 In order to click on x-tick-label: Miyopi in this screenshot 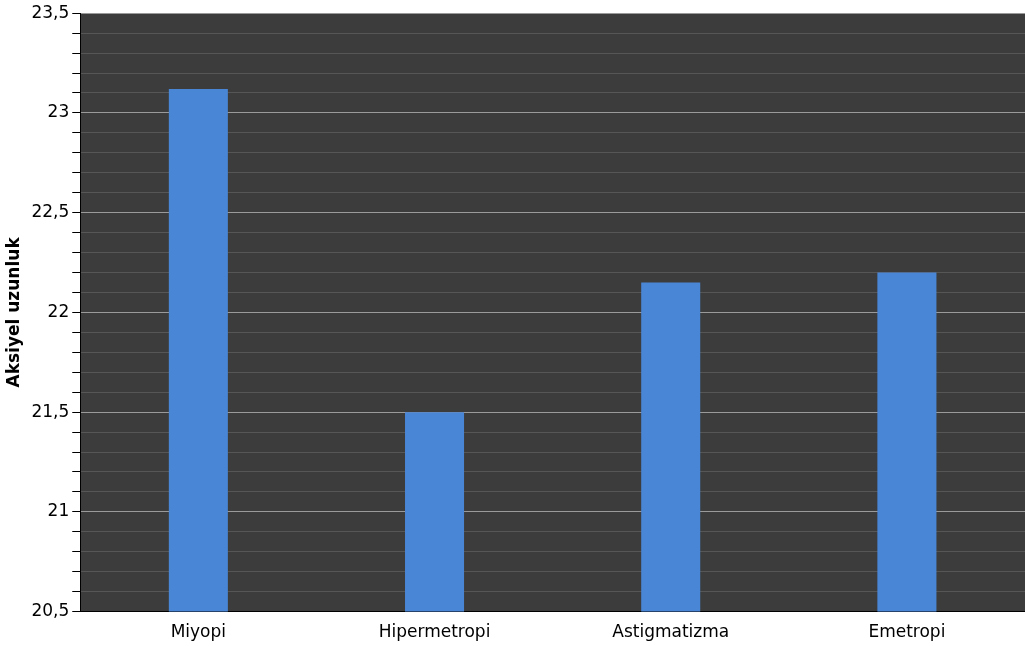, I will do `click(198, 631)`.